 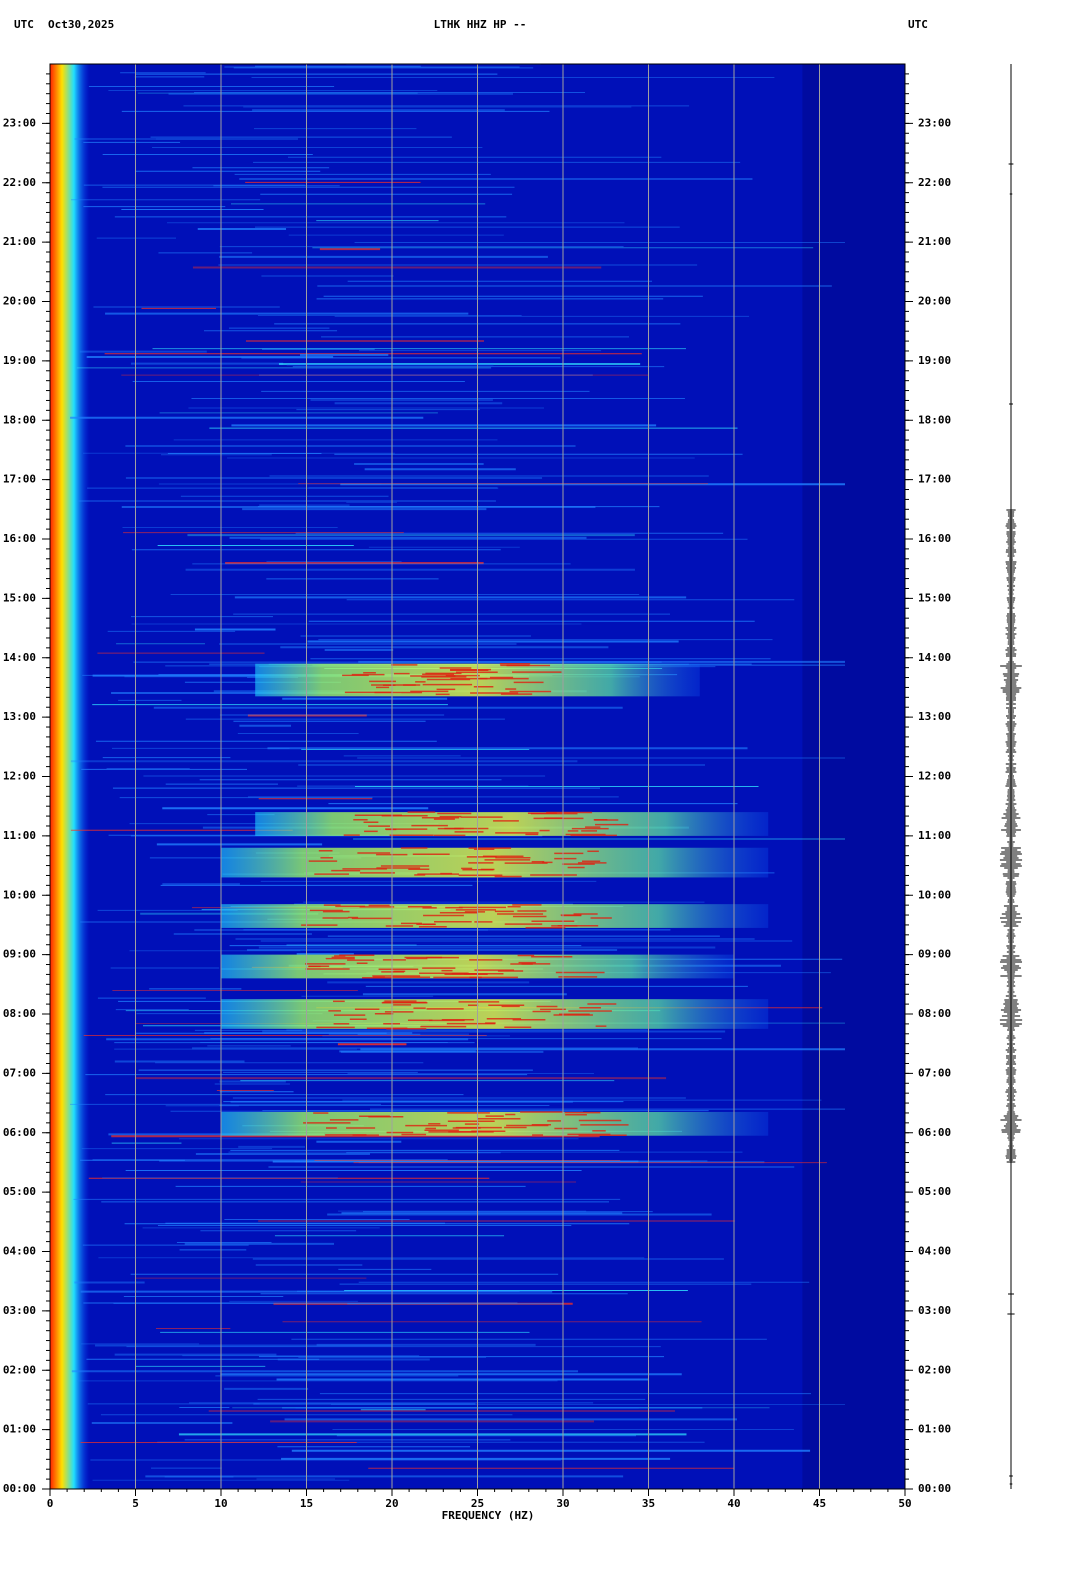 I want to click on x-tick-label: 30, so click(x=562, y=1503).